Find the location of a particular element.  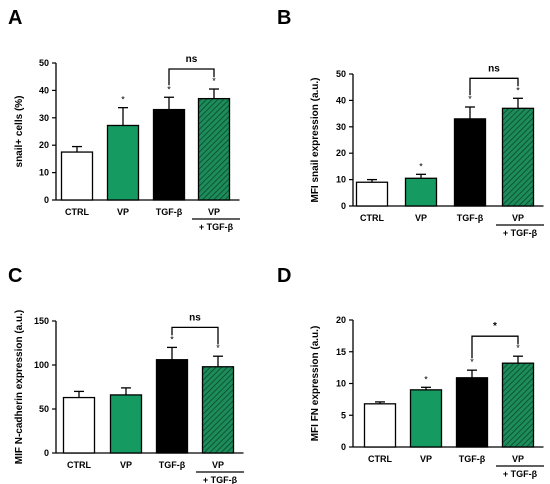

y-tick-label: 150 is located at coordinates (41, 321).